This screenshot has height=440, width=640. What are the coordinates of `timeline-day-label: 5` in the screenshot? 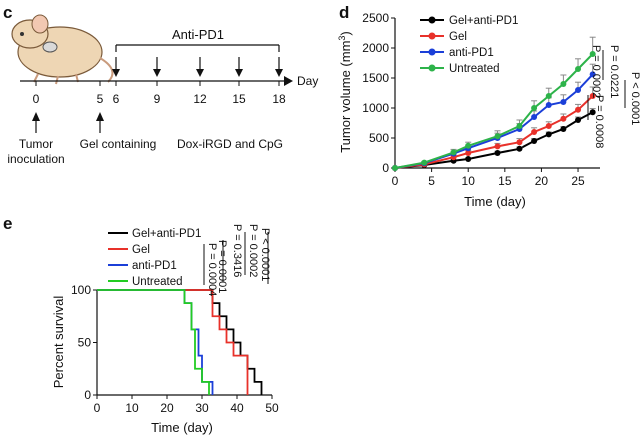 It's located at (100, 99).